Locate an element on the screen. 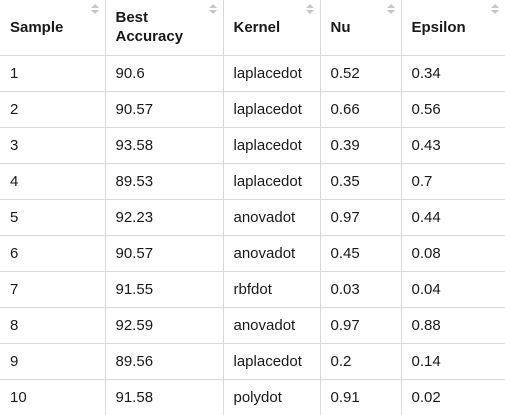 The width and height of the screenshot is (505, 415). table-row: 7 91.55 rbfdot 0.03 0.04 is located at coordinates (252, 289).